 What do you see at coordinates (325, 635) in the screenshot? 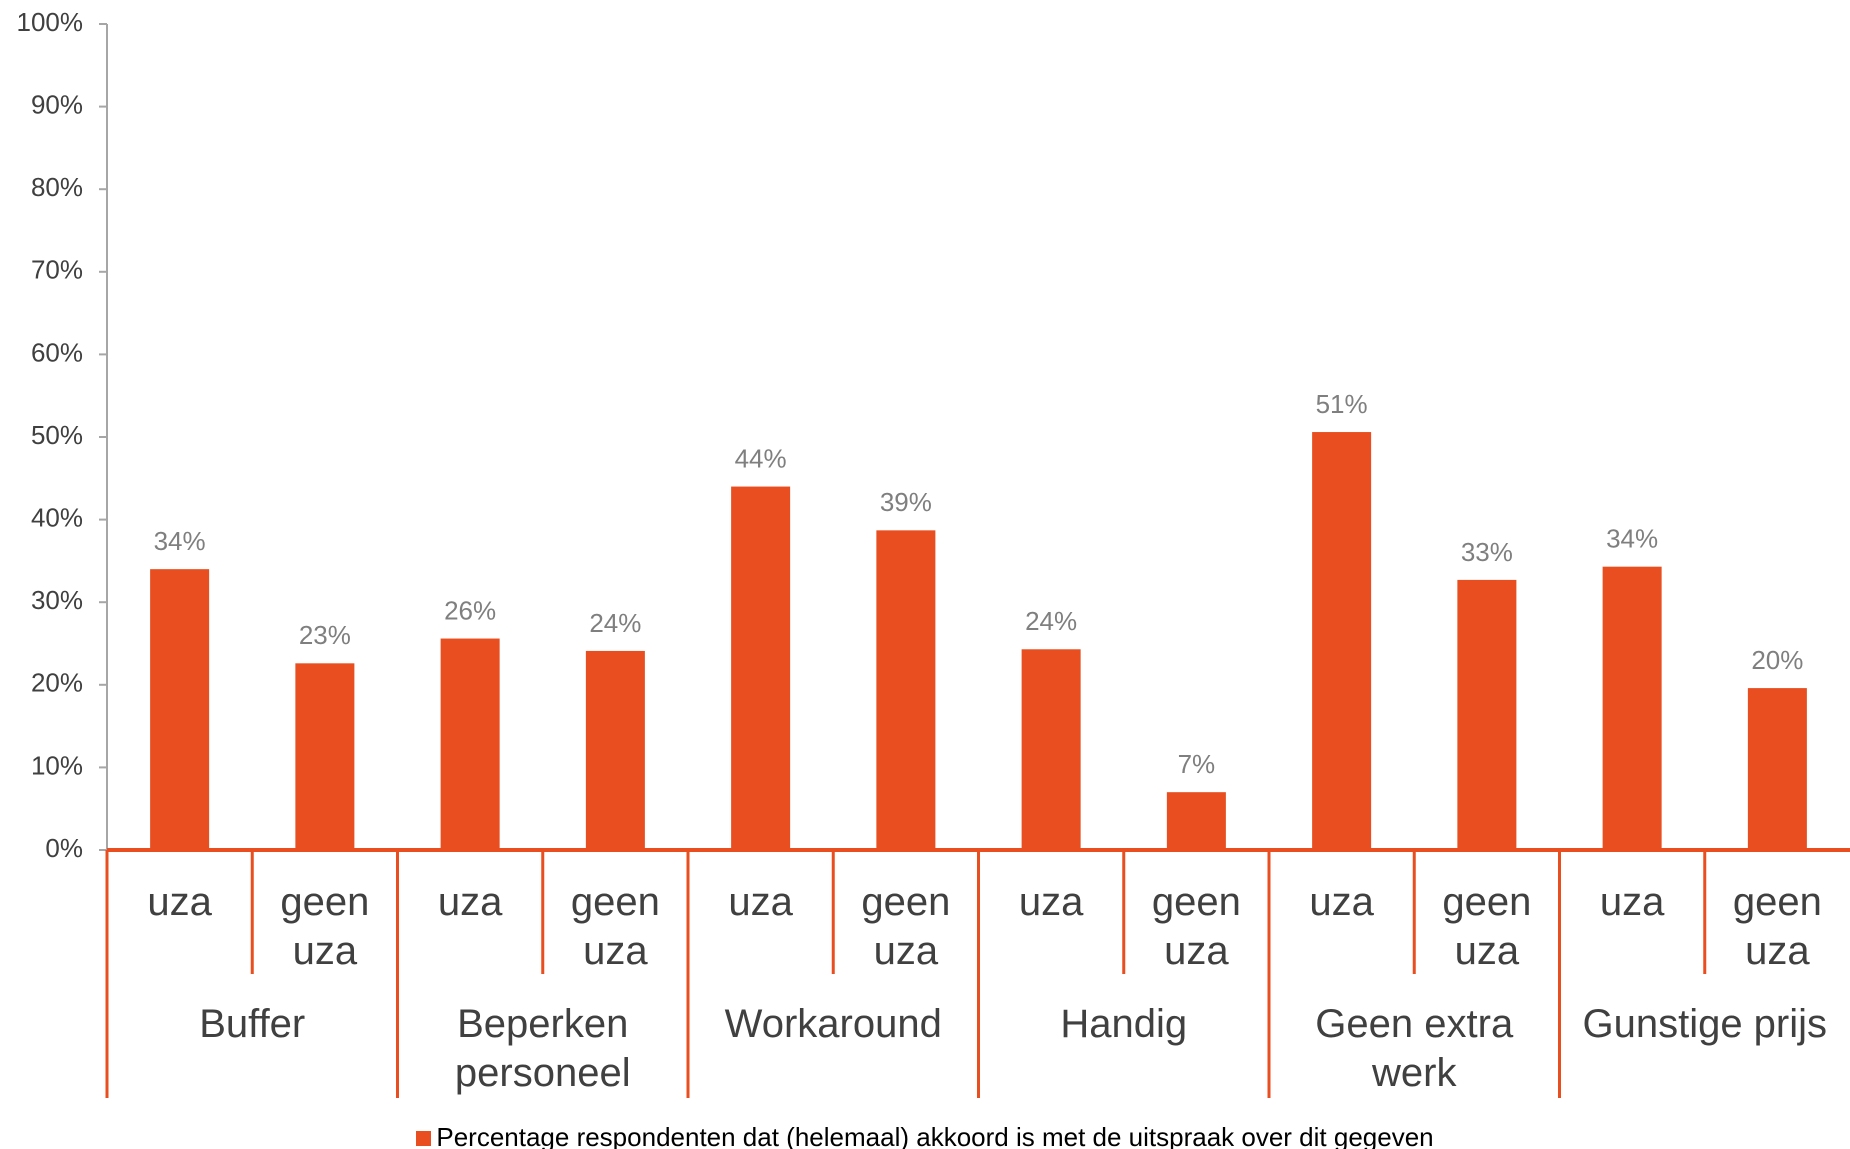
I see `data-label: 23%` at bounding box center [325, 635].